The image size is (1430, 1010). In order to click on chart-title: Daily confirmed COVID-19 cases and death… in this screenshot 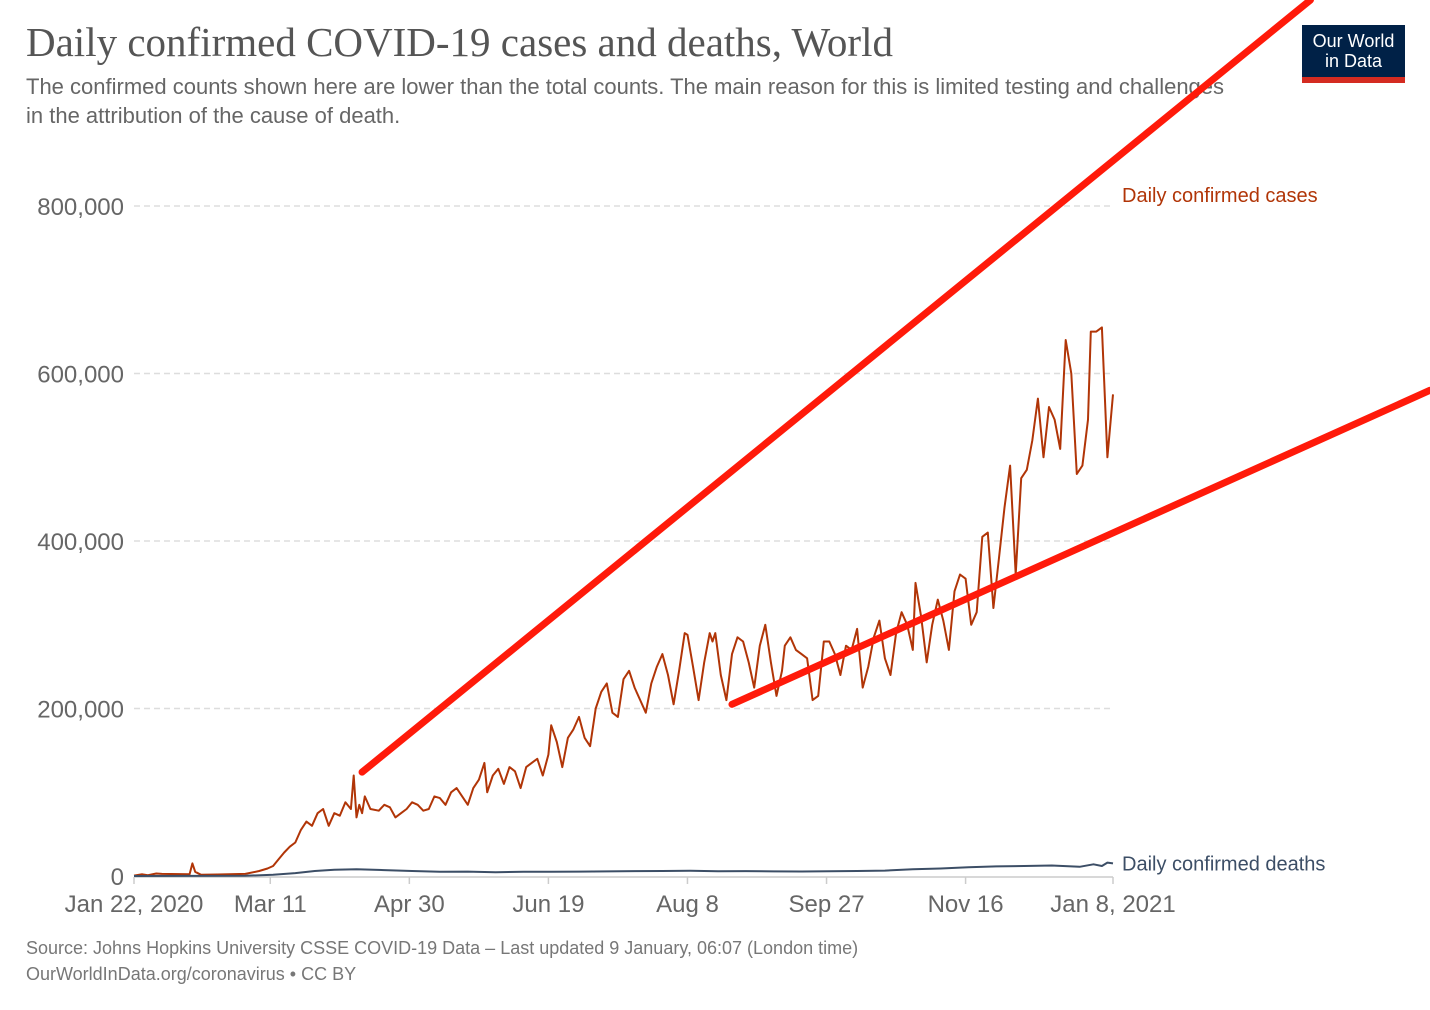, I will do `click(459, 42)`.